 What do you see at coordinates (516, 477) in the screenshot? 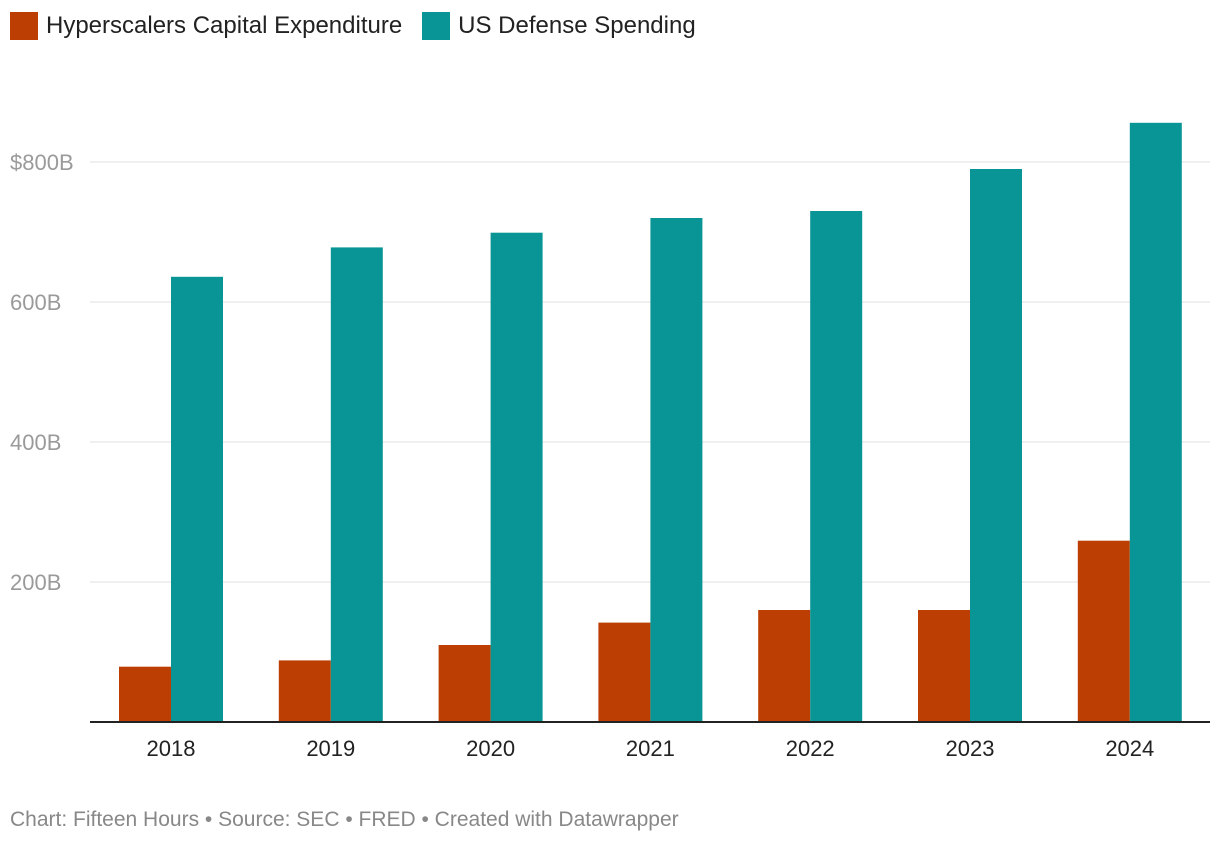
I see `bar-defense-2020` at bounding box center [516, 477].